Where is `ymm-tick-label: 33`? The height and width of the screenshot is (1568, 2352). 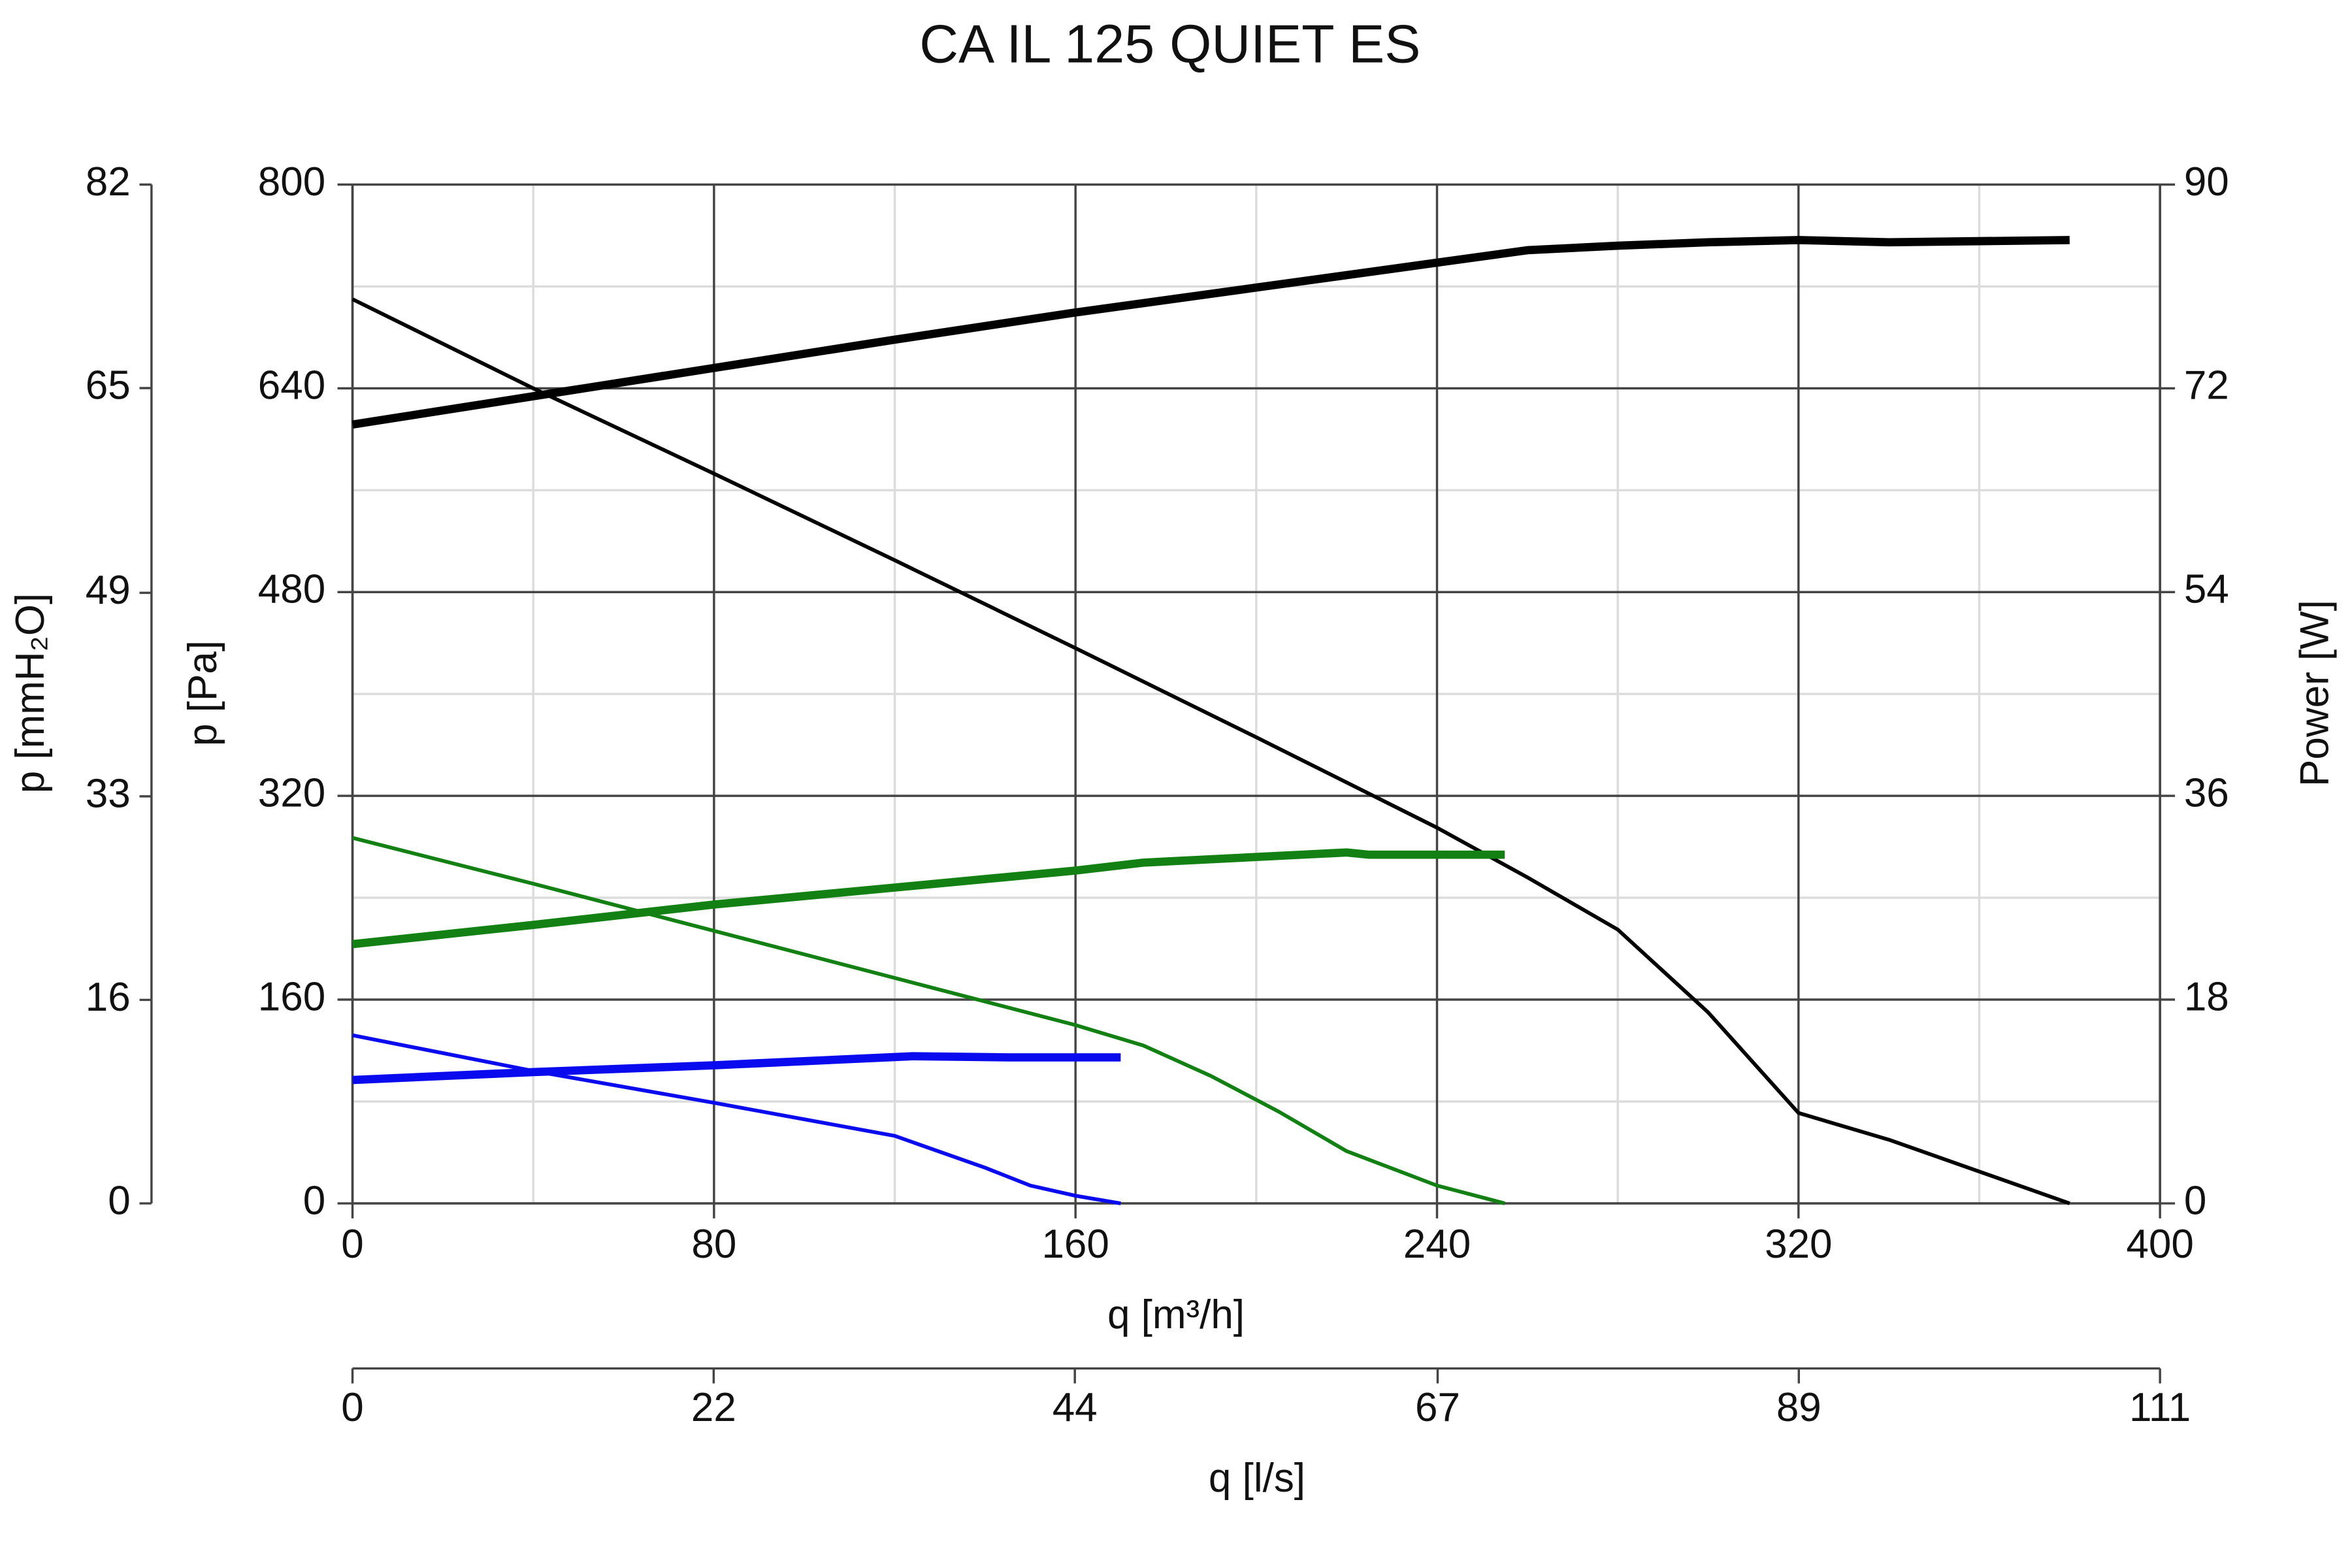
ymm-tick-label: 33 is located at coordinates (108, 793).